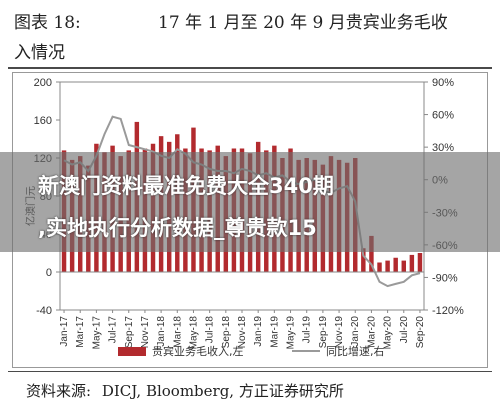 The width and height of the screenshot is (500, 410). I want to click on x-tick-label: Sep-20, so click(420, 332).